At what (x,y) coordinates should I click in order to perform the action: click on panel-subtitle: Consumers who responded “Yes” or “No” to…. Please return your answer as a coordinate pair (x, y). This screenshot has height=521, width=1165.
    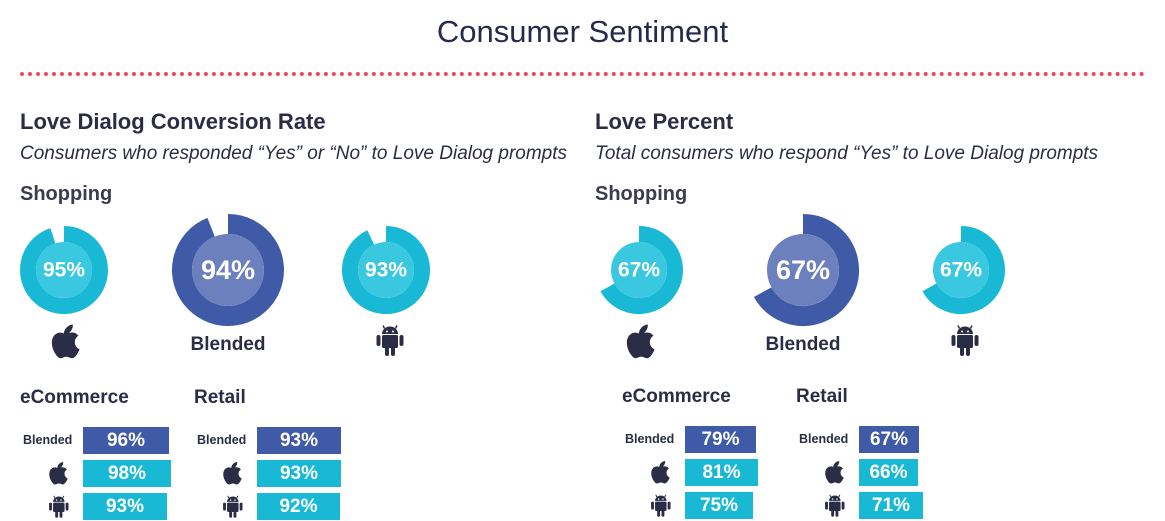
    Looking at the image, I should click on (294, 153).